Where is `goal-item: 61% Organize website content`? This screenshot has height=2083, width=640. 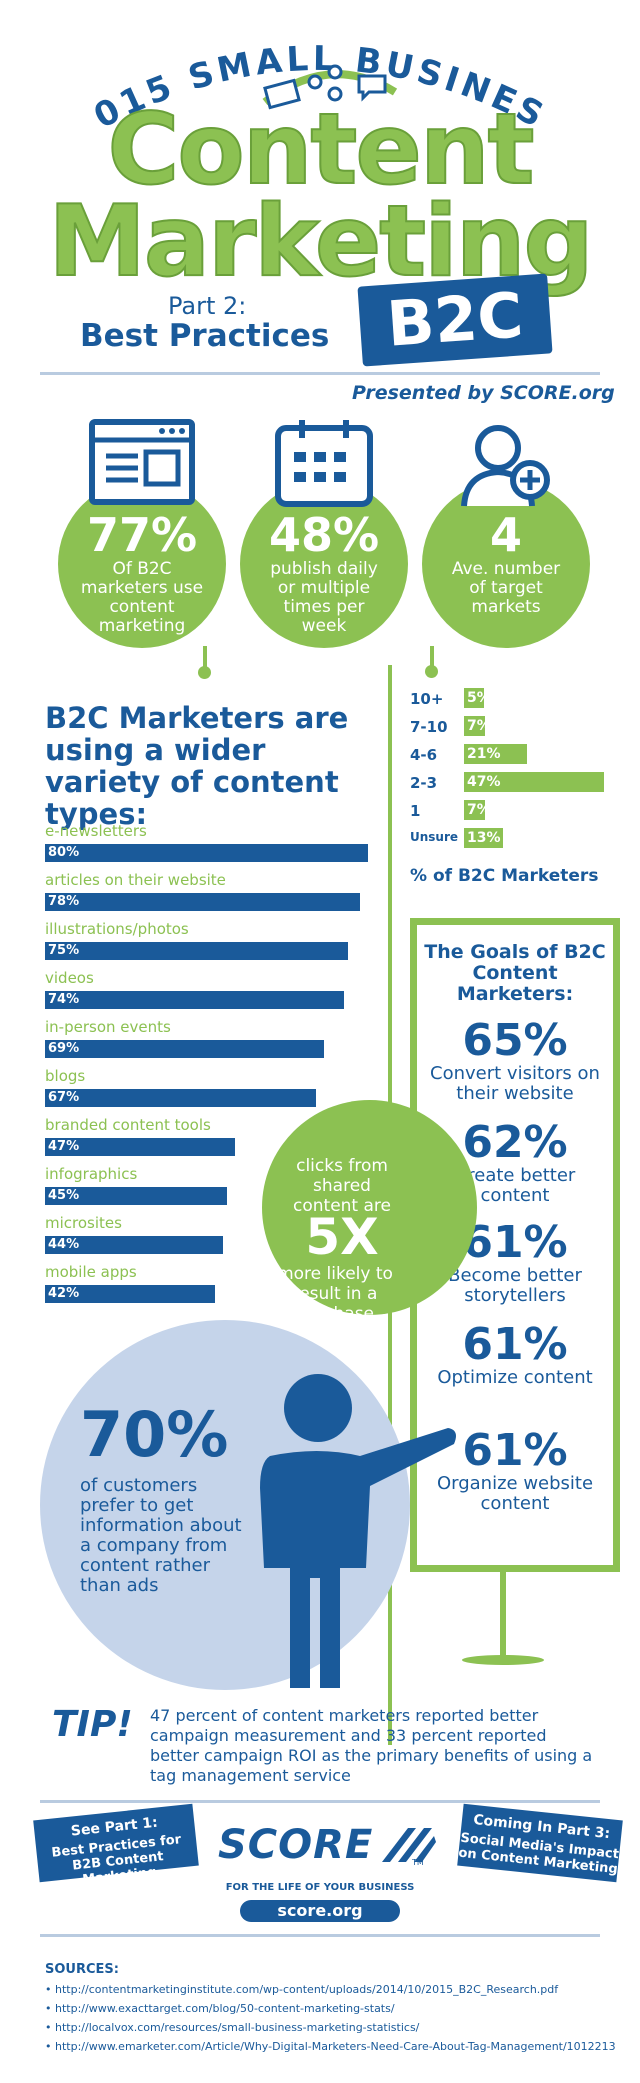
goal-item: 61% Organize website content is located at coordinates (515, 1471).